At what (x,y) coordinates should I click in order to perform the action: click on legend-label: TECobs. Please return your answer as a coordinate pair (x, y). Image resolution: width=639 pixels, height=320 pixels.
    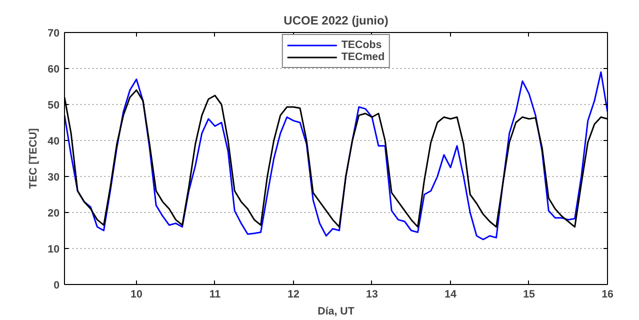
    Looking at the image, I should click on (361, 45).